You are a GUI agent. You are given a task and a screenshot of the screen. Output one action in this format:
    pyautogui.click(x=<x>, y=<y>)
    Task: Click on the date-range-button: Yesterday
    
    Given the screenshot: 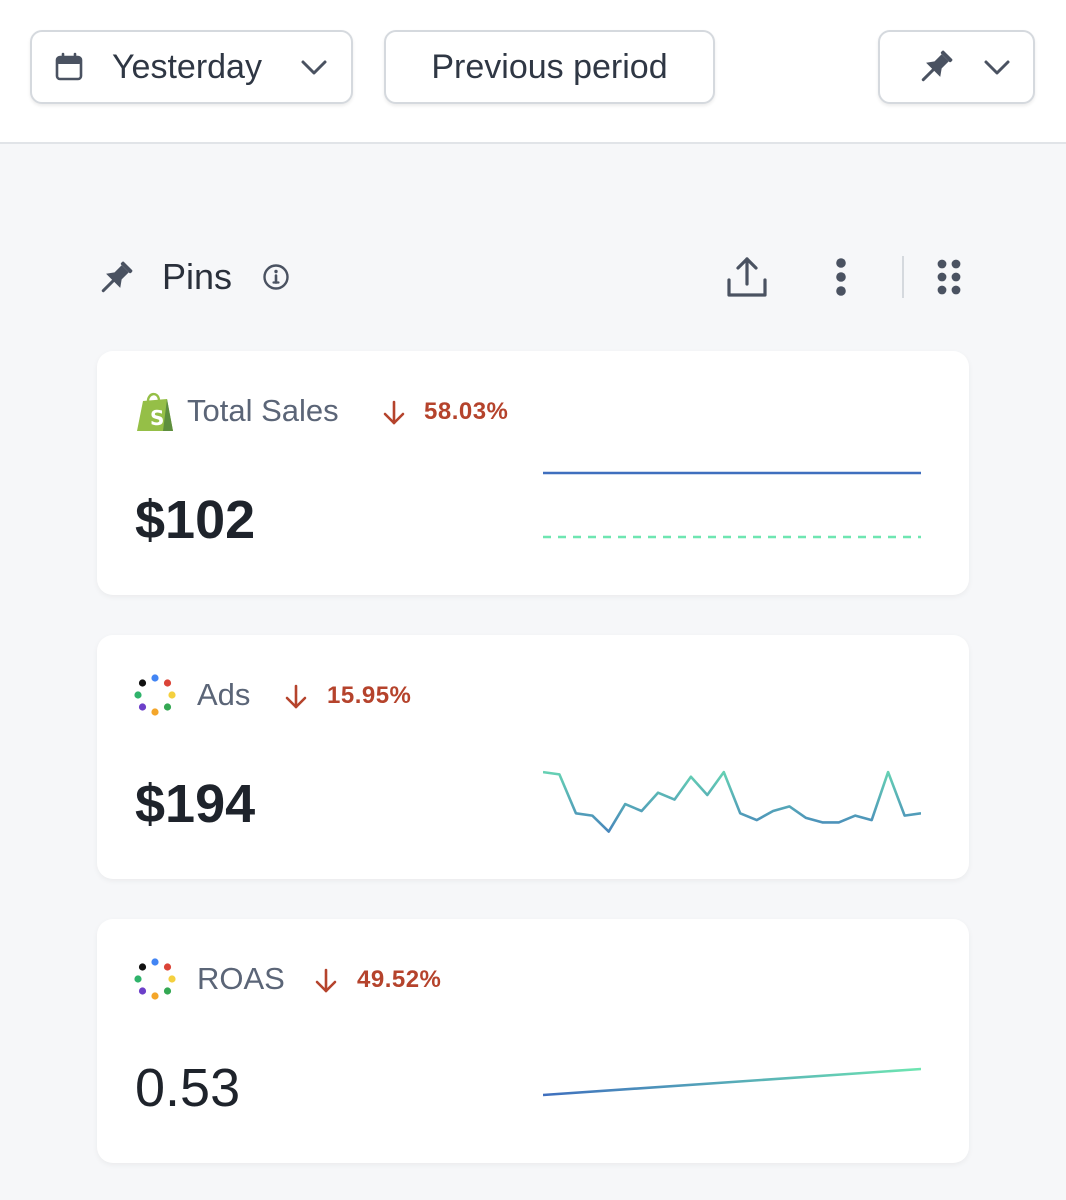 What is the action you would take?
    pyautogui.click(x=191, y=67)
    